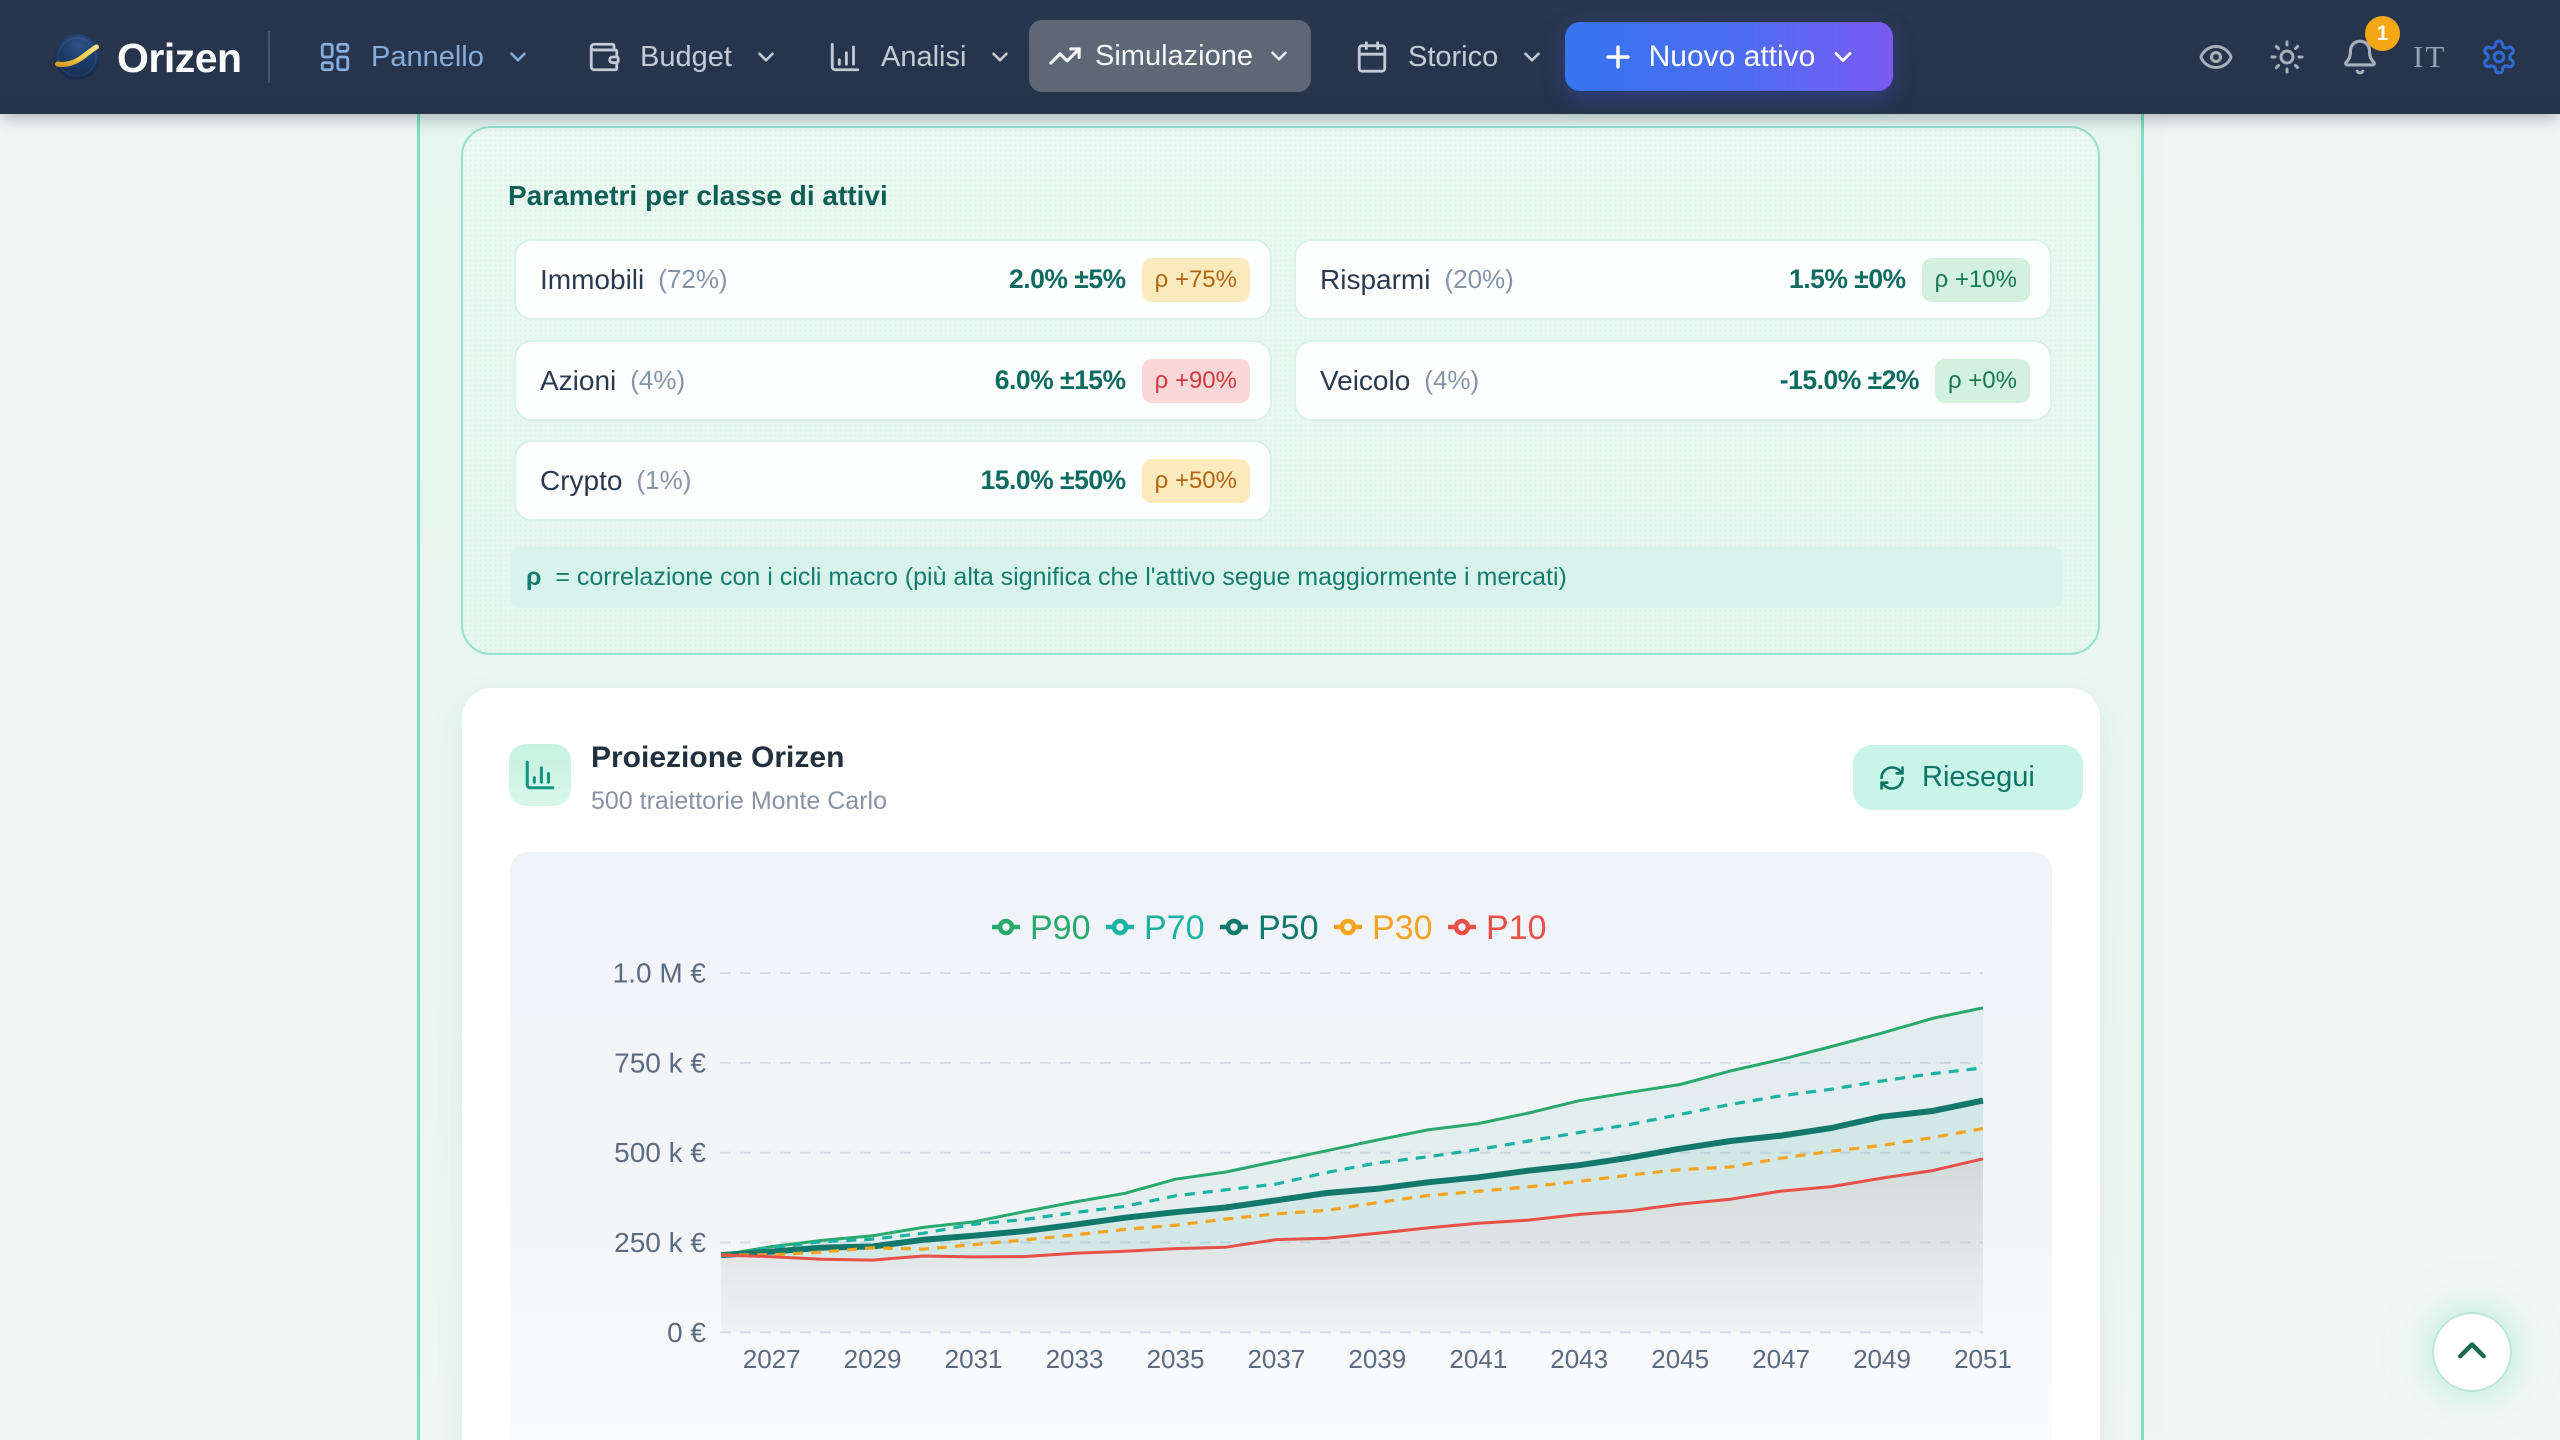  I want to click on svg-text: 2027, so click(772, 1359).